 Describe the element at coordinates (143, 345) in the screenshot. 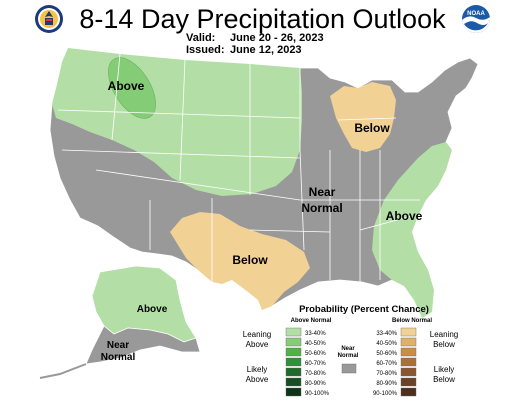

I see `region-alaska-south` at that location.